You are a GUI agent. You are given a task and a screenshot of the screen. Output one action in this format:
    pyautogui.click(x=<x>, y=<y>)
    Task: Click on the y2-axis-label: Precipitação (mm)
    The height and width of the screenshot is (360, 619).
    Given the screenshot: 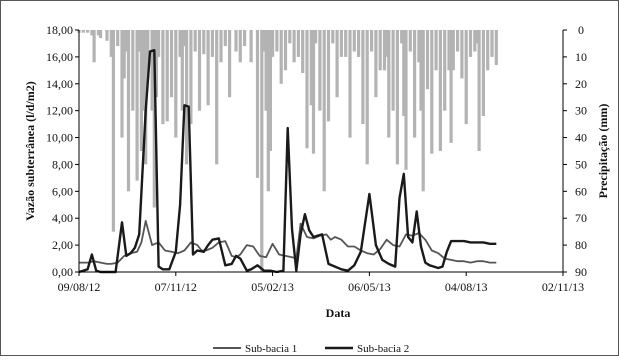 What is the action you would take?
    pyautogui.click(x=603, y=151)
    